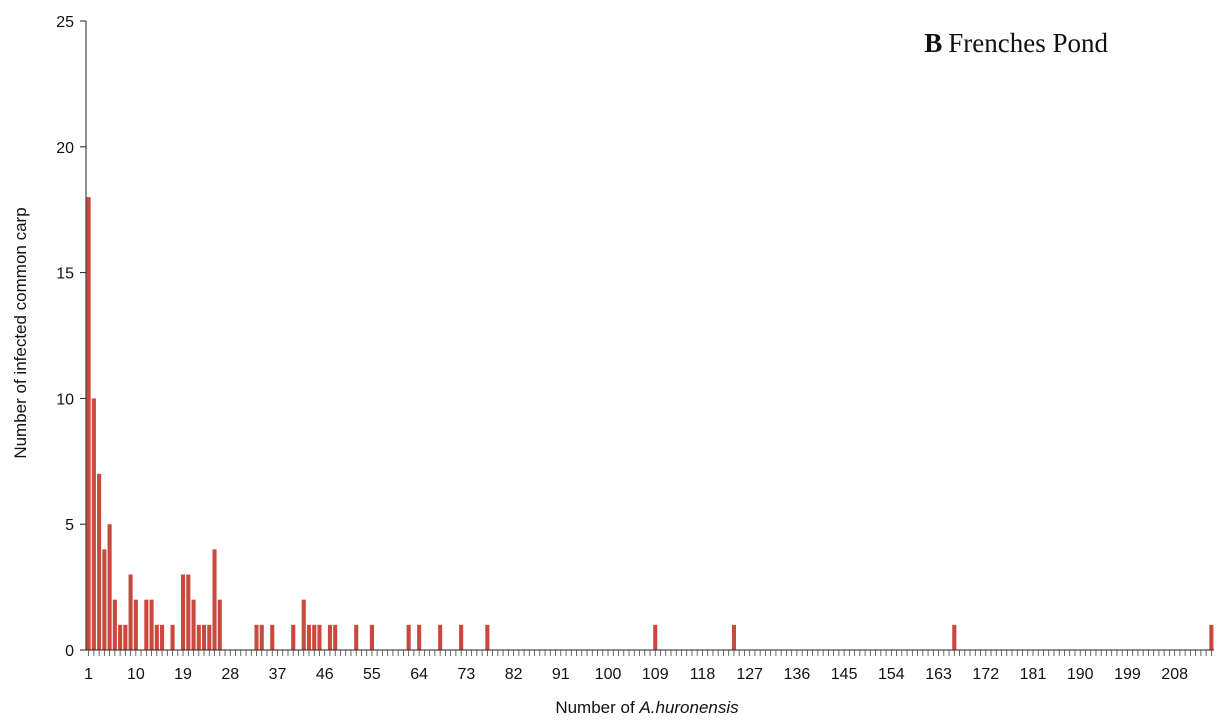 This screenshot has width=1223, height=721. Describe the element at coordinates (703, 674) in the screenshot. I see `x-tick-label: 118` at that location.